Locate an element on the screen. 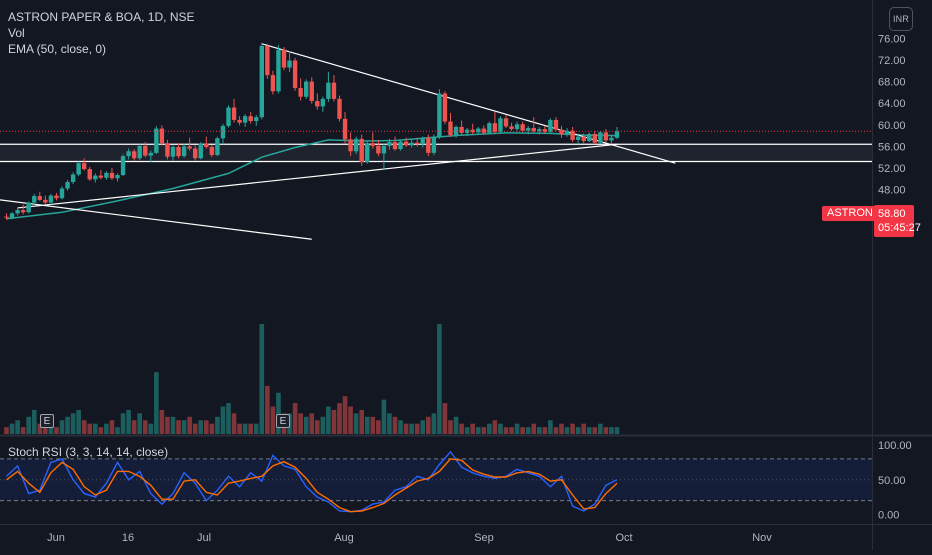  symbol-price-tag: ASTRON is located at coordinates (850, 213).